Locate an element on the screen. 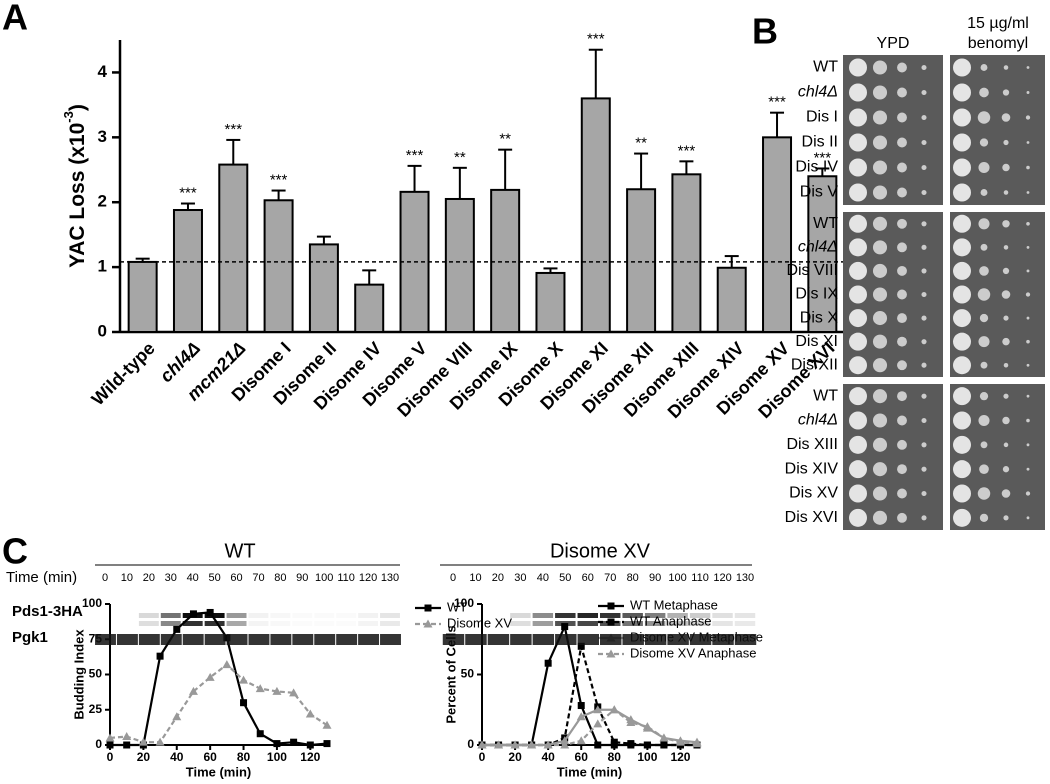  blot-time: 0 is located at coordinates (105, 578).